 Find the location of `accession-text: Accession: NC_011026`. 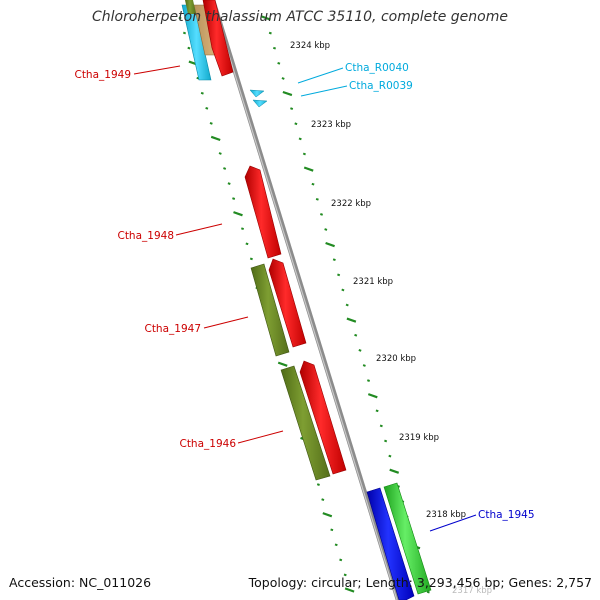

accession-text: Accession: NC_011026 is located at coordinates (80, 582).